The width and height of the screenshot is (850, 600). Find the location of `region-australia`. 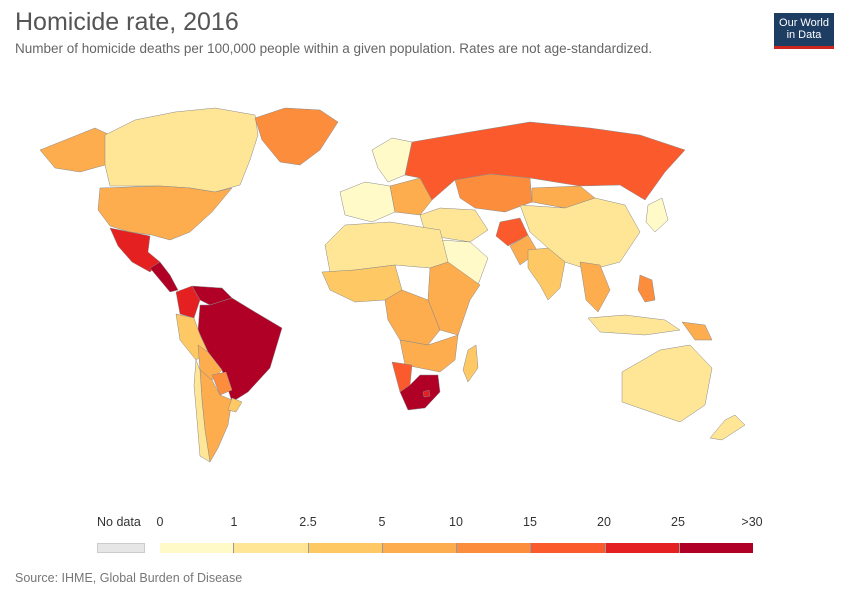

region-australia is located at coordinates (667, 383).